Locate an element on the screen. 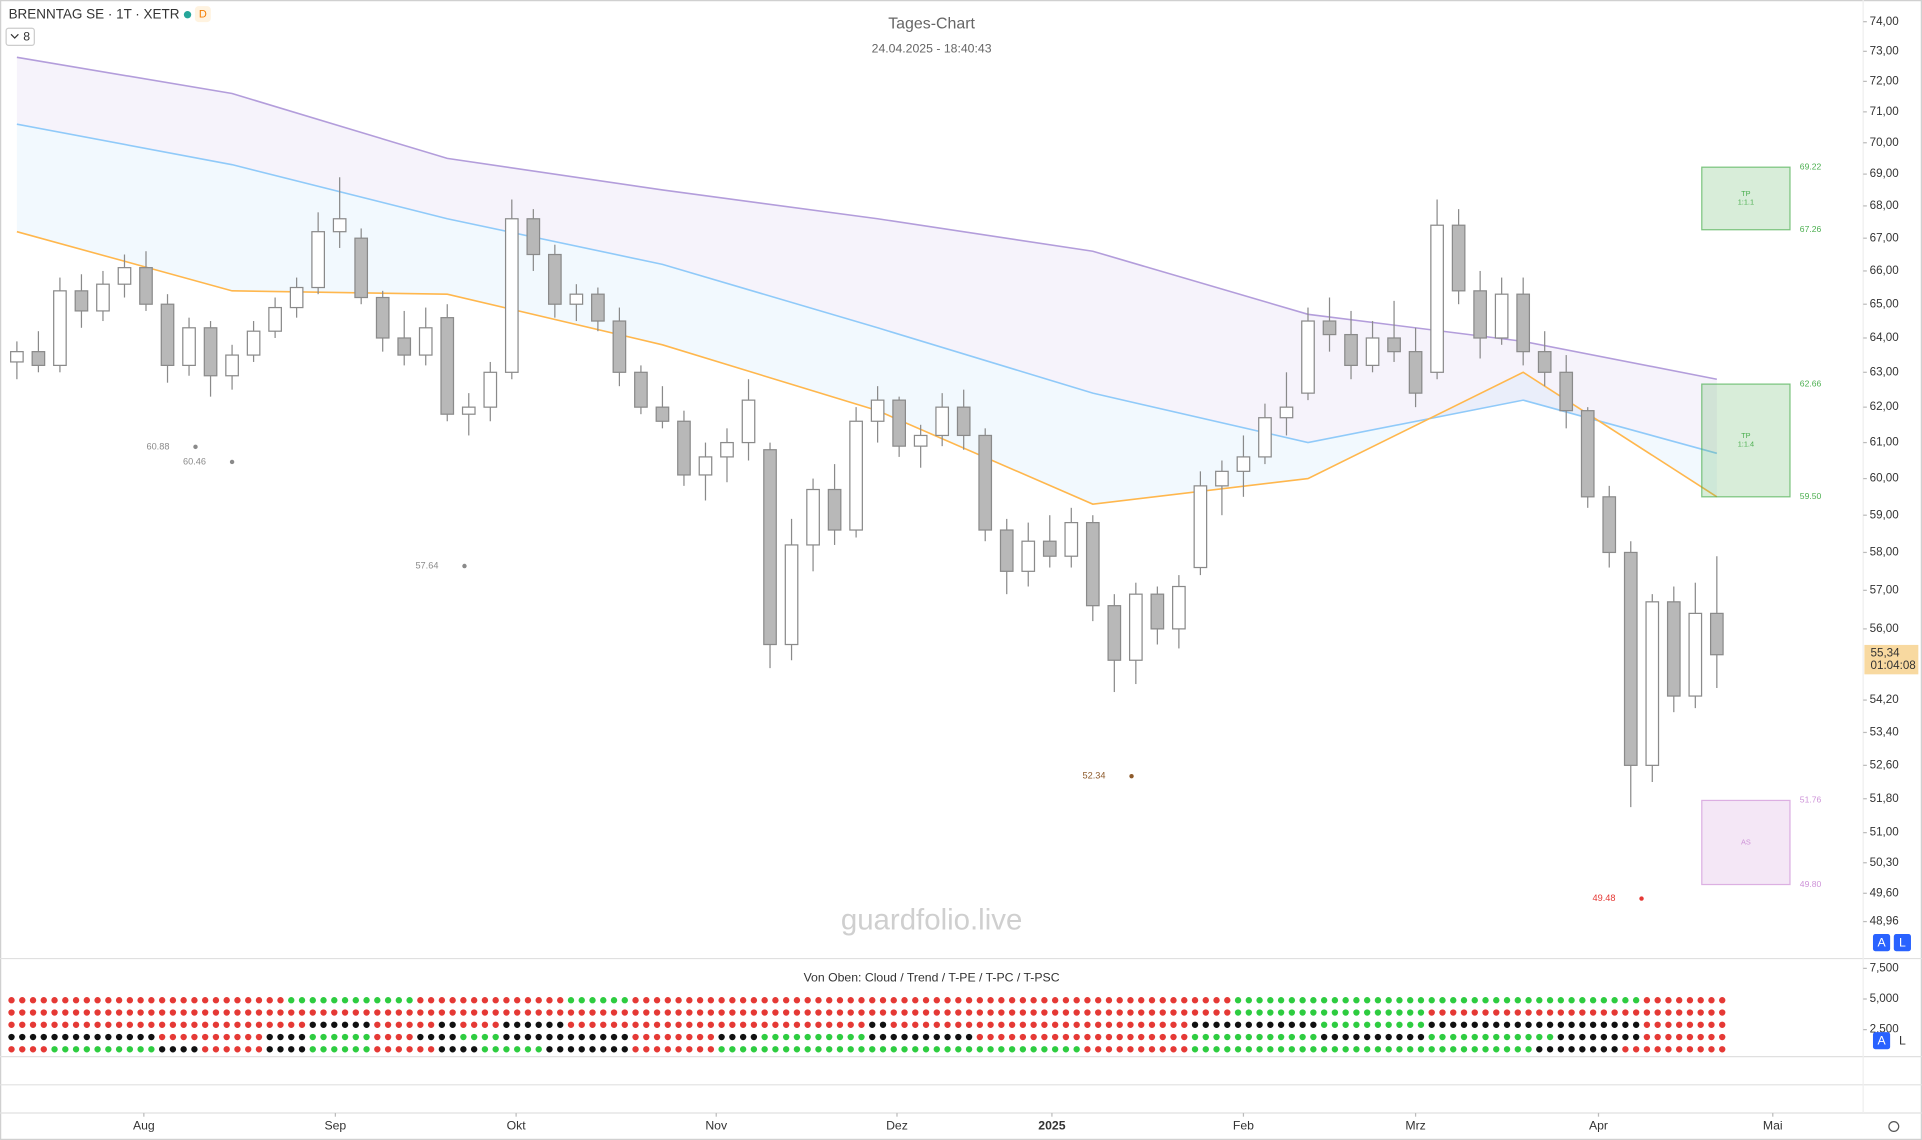  y-tick-label: 64,00 is located at coordinates (1885, 337).